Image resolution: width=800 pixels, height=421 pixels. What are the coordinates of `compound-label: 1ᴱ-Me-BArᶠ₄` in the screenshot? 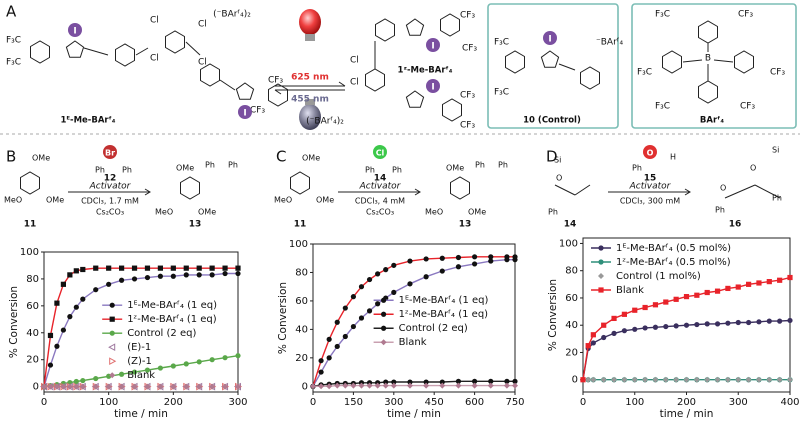 It's located at (87, 121).